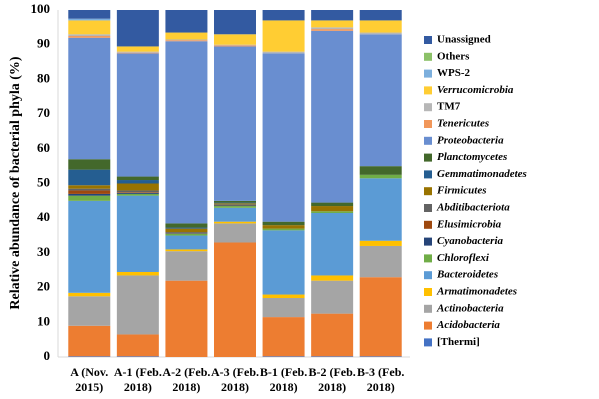 The image size is (599, 399). I want to click on y-tick-label: 50, so click(43, 181).